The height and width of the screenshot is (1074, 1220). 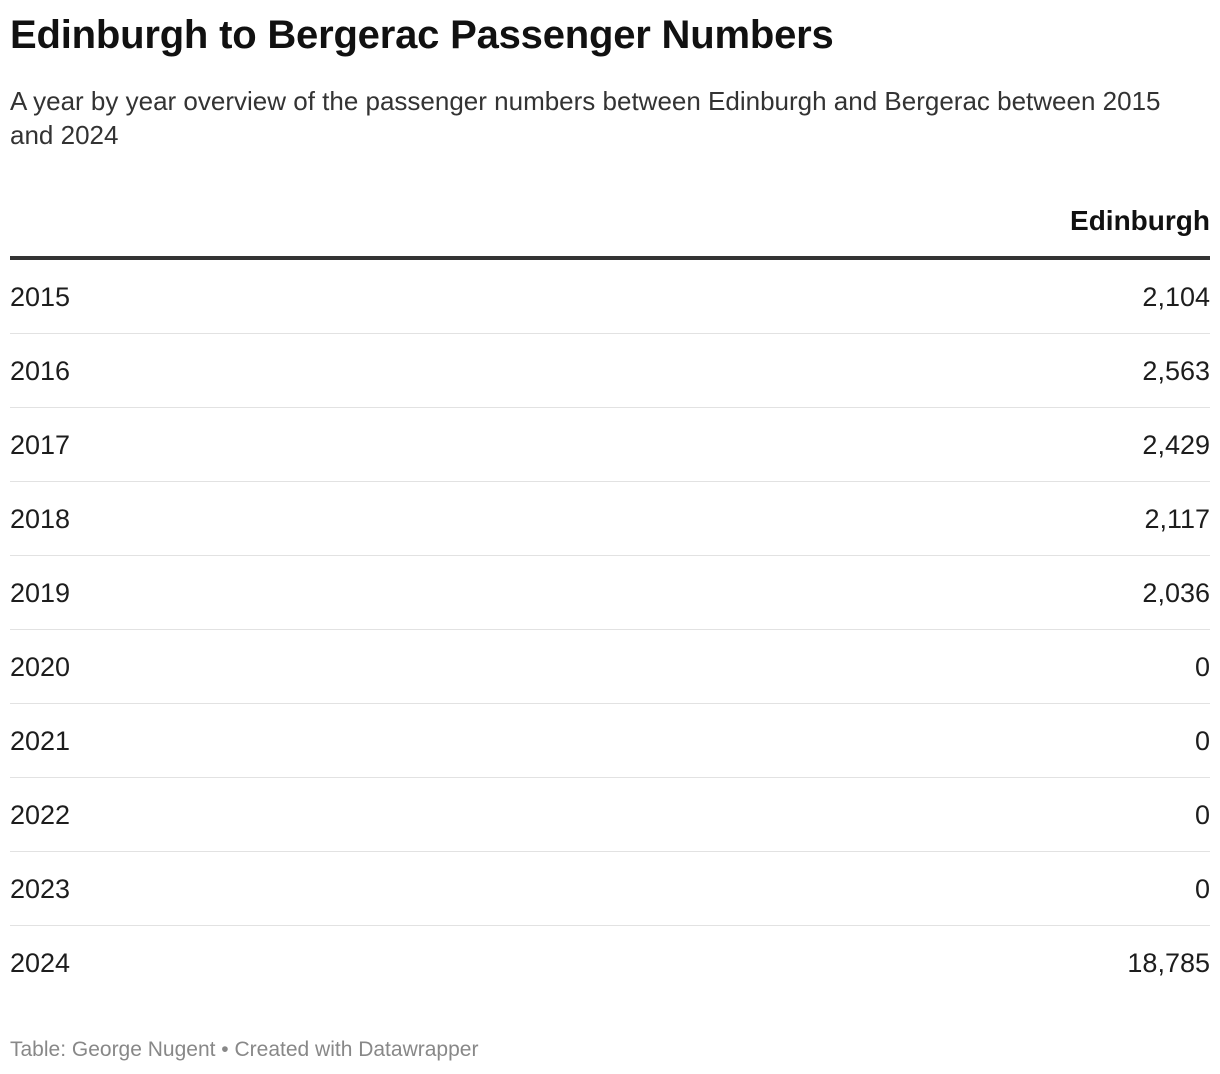 What do you see at coordinates (610, 593) in the screenshot?
I see `table-row: 2019 2,036` at bounding box center [610, 593].